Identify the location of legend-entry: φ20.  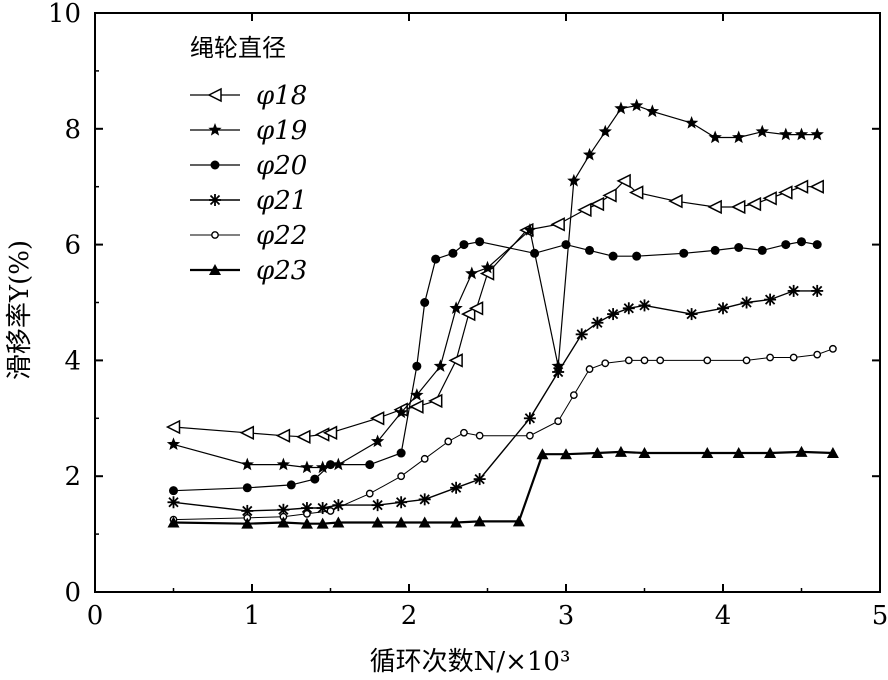
(248, 166).